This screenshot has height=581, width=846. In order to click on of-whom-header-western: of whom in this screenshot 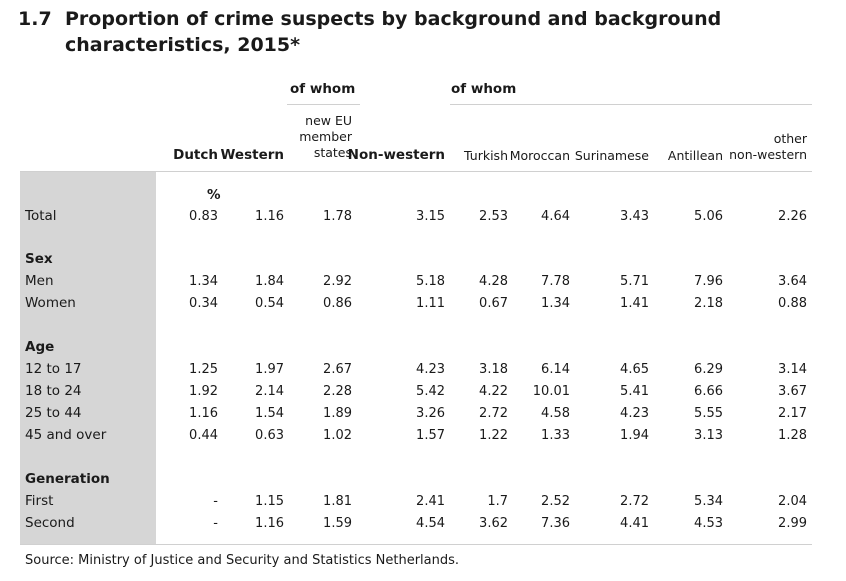, I will do `click(323, 89)`.